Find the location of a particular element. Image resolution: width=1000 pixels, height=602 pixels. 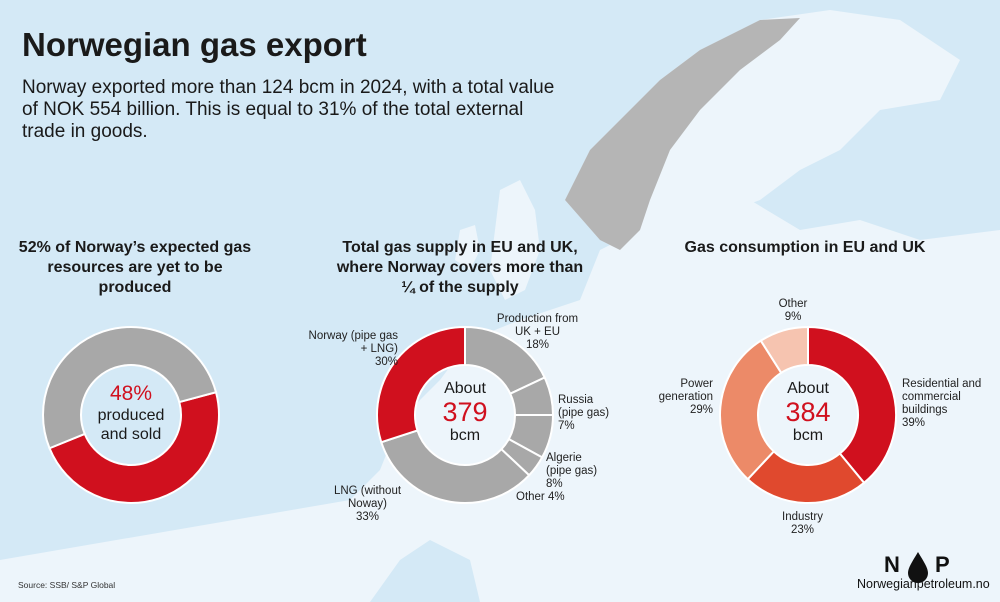

segment-label: Power generation 29% is located at coordinates (676, 397).